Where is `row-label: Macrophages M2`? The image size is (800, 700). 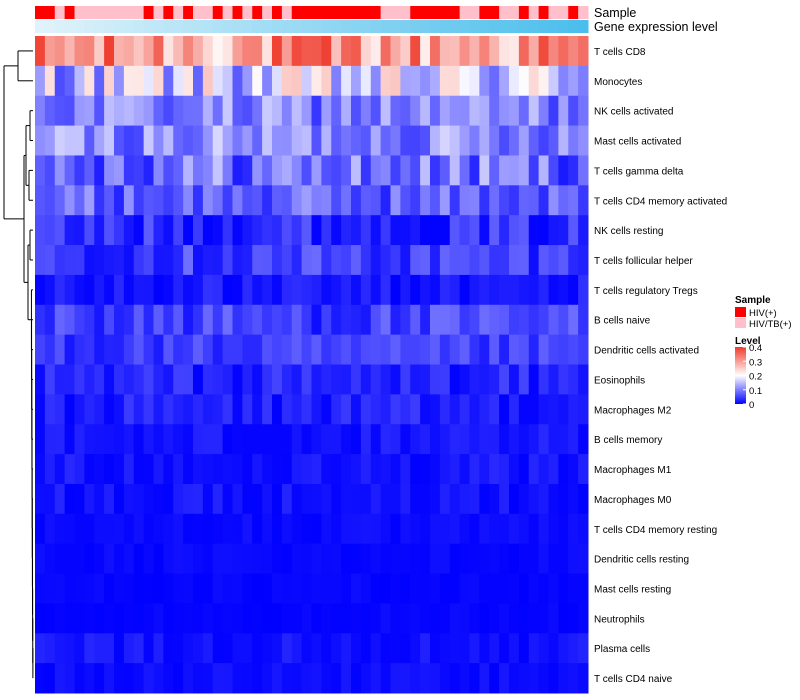
row-label: Macrophages M2 is located at coordinates (633, 410).